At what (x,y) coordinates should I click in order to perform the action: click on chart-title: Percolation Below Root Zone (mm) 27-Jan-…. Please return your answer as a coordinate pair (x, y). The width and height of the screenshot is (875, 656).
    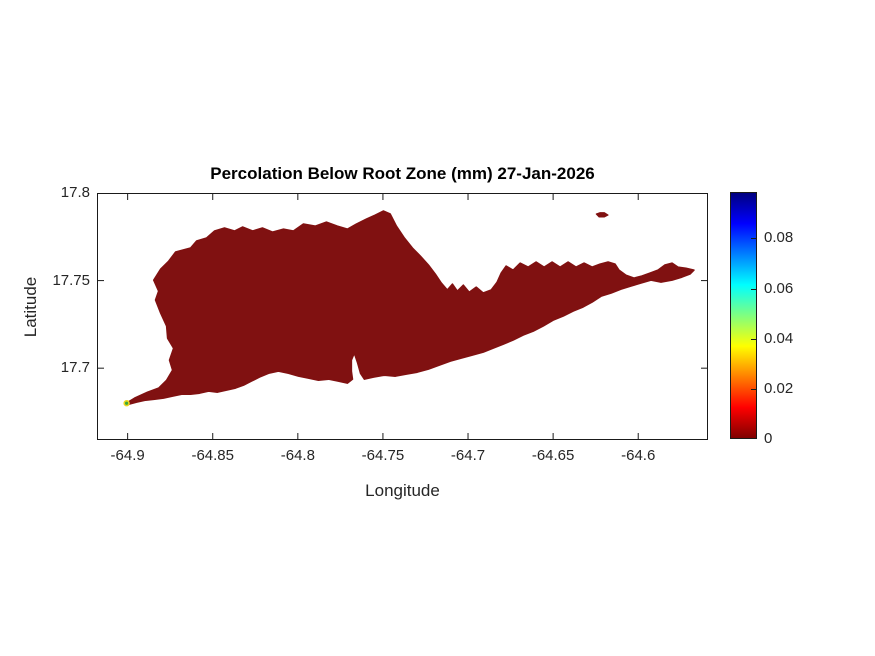
    Looking at the image, I should click on (402, 173).